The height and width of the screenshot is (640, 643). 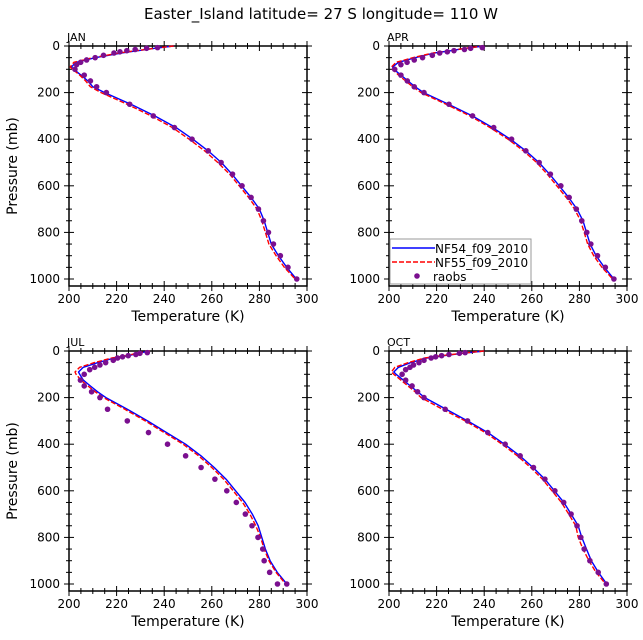 I want to click on legend-label: NF54_f09_2010, so click(x=481, y=249).